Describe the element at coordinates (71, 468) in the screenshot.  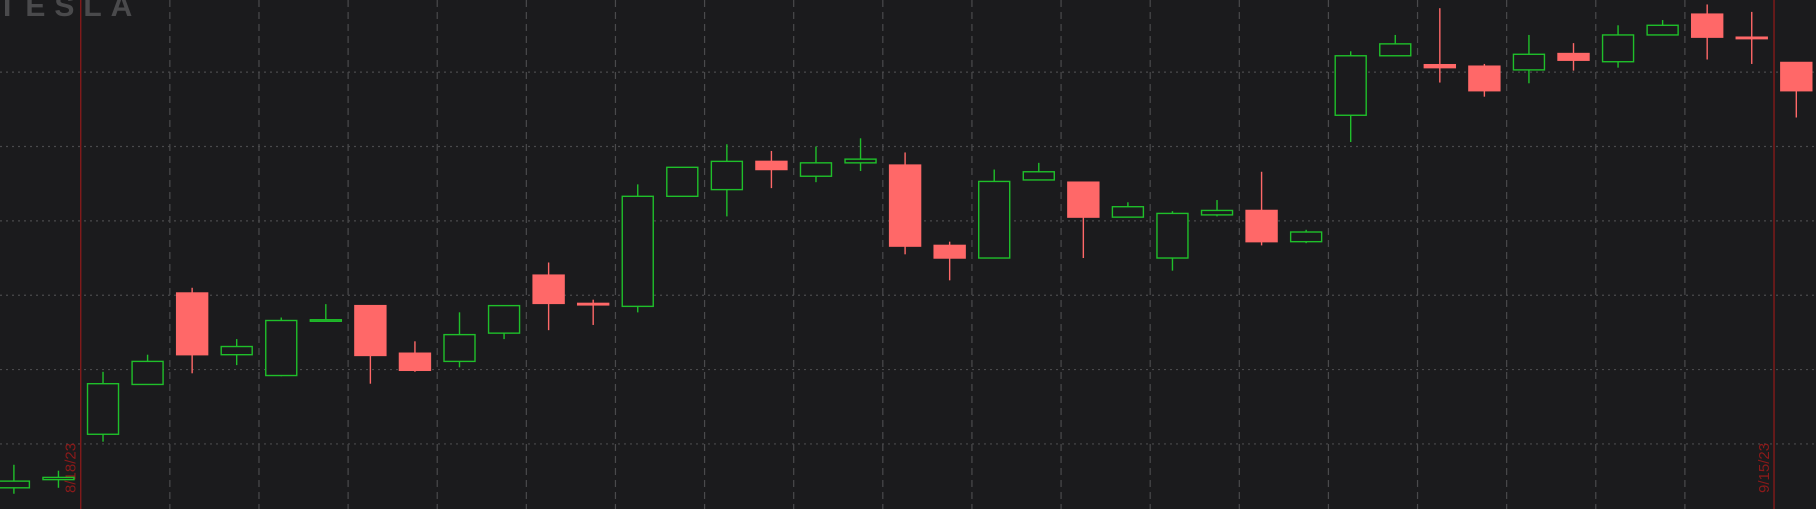
I see `date-marker-label: 8/18/23` at that location.